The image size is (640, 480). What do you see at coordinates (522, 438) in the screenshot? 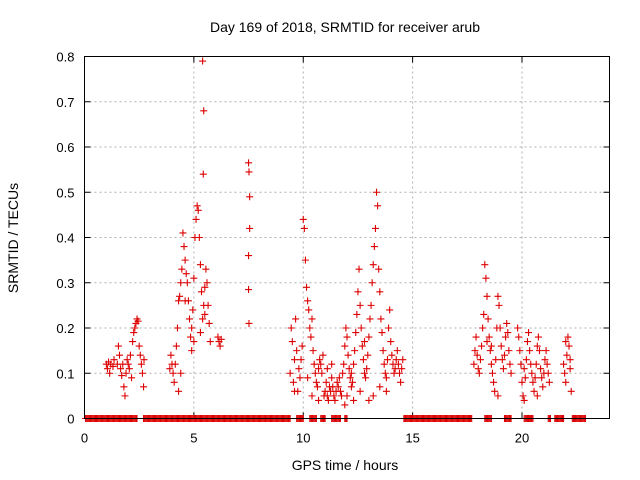
I see `x-tick-label: 20` at bounding box center [522, 438].